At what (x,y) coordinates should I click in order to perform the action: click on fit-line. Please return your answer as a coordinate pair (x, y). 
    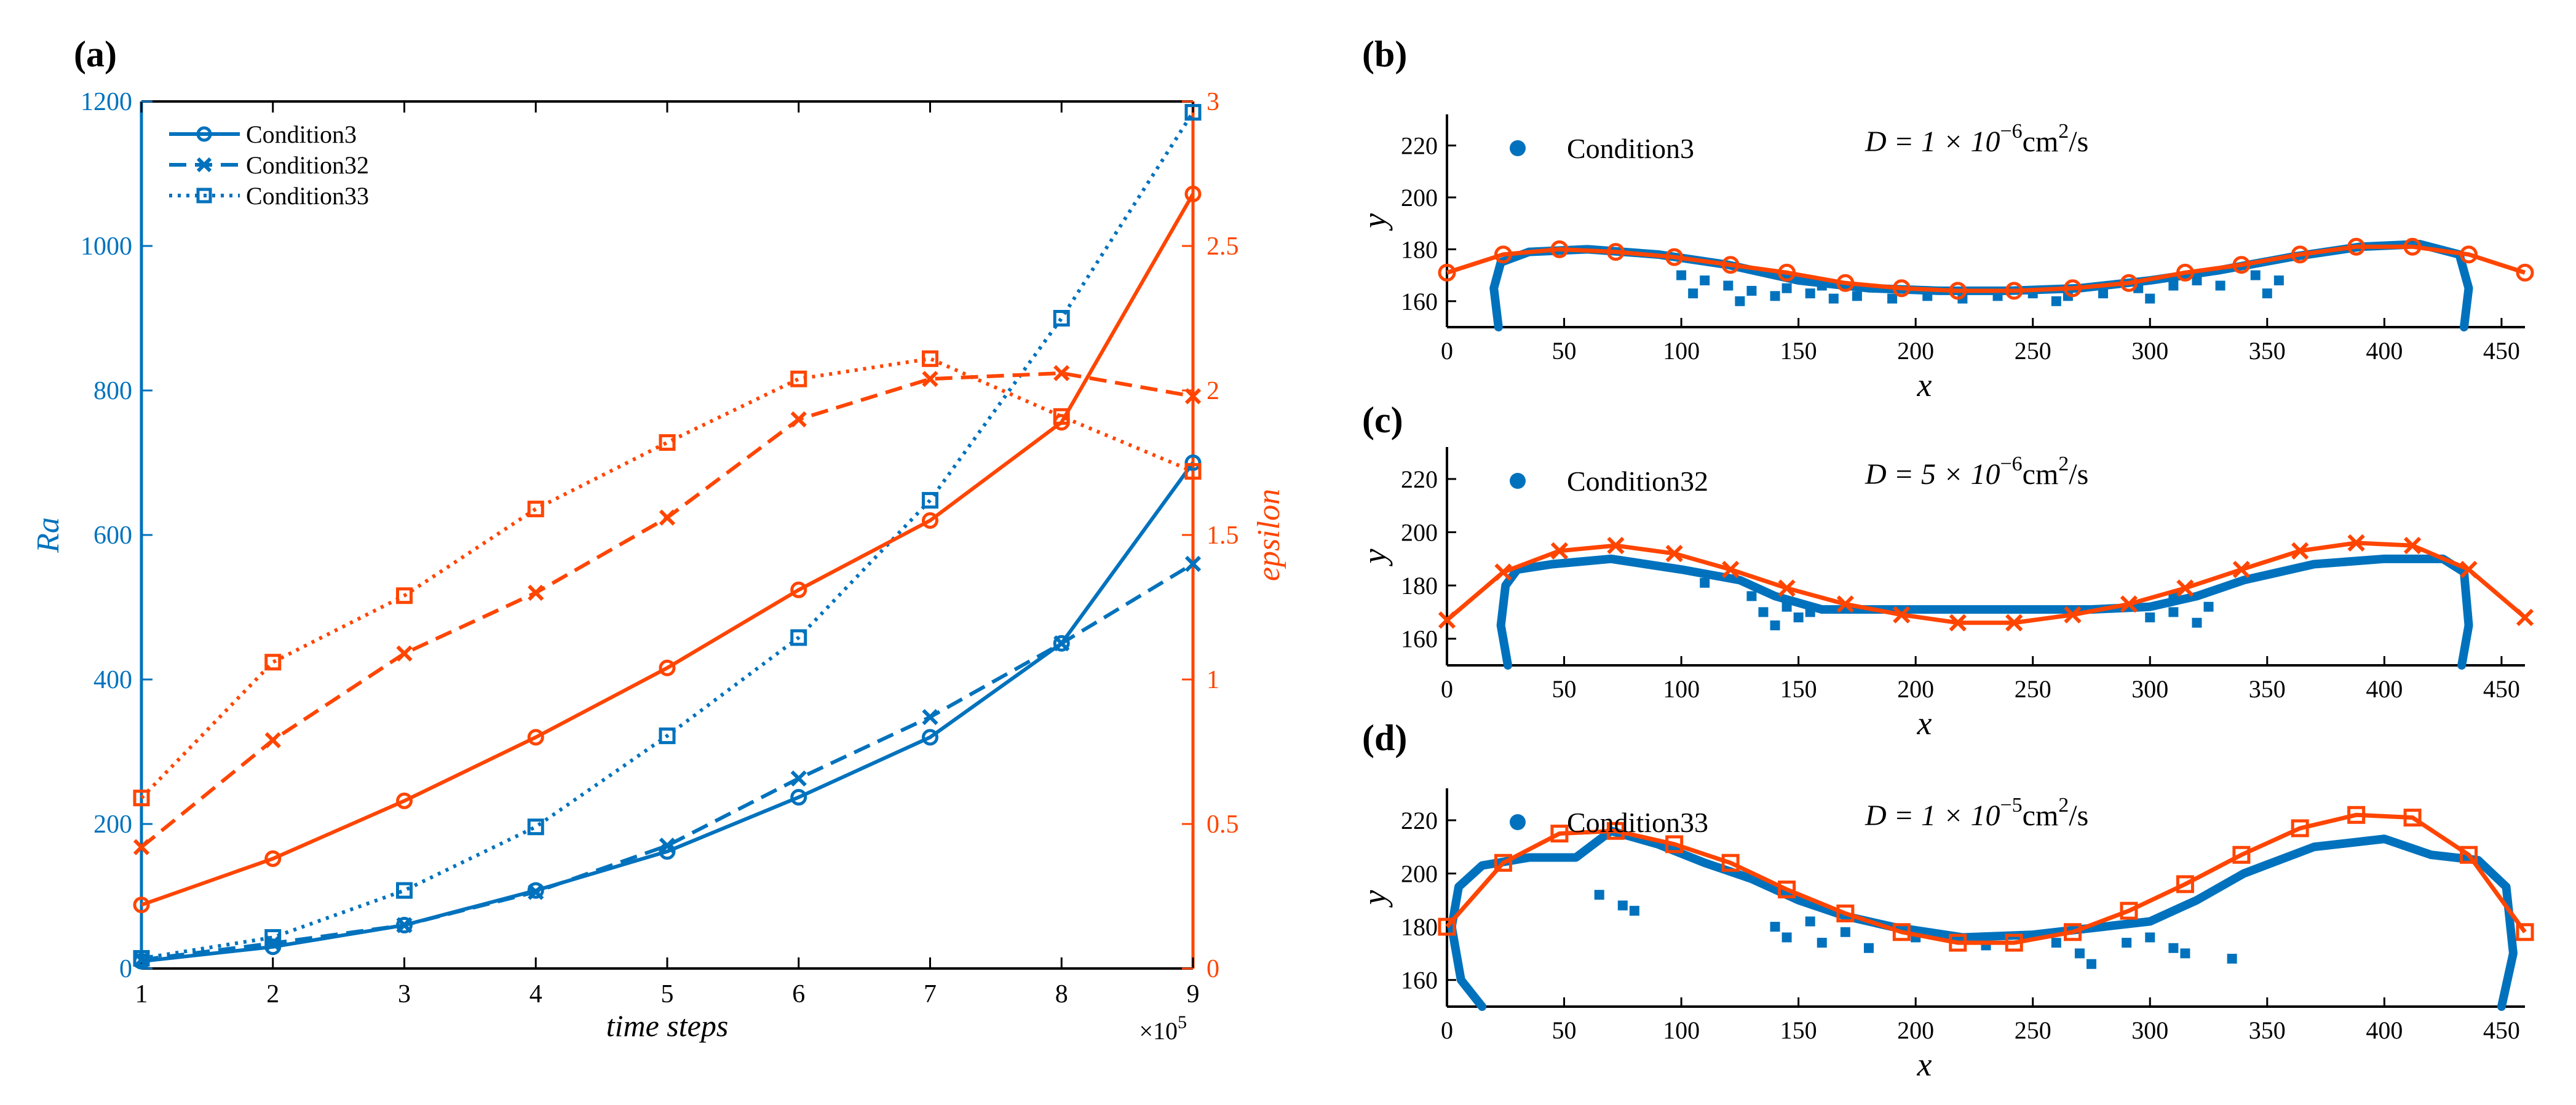
    Looking at the image, I should click on (1986, 878).